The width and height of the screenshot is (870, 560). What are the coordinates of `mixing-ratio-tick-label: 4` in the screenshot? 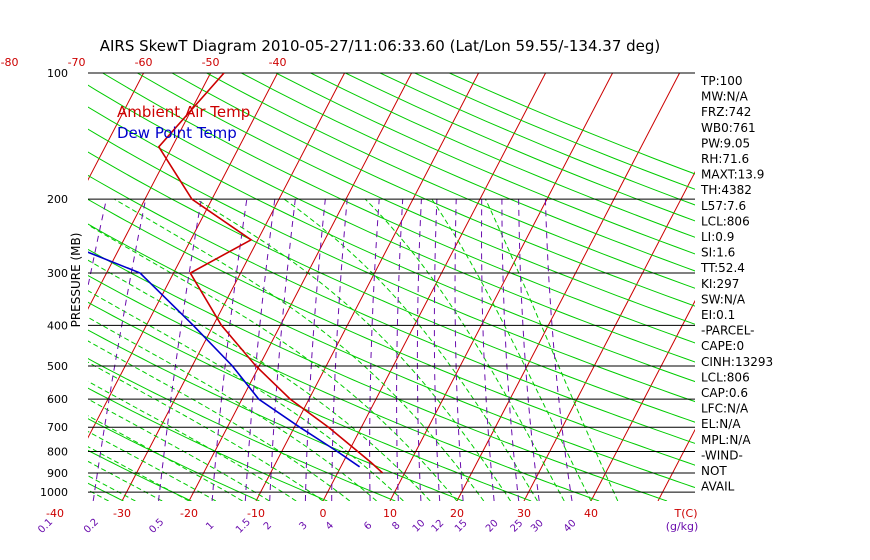 It's located at (330, 526).